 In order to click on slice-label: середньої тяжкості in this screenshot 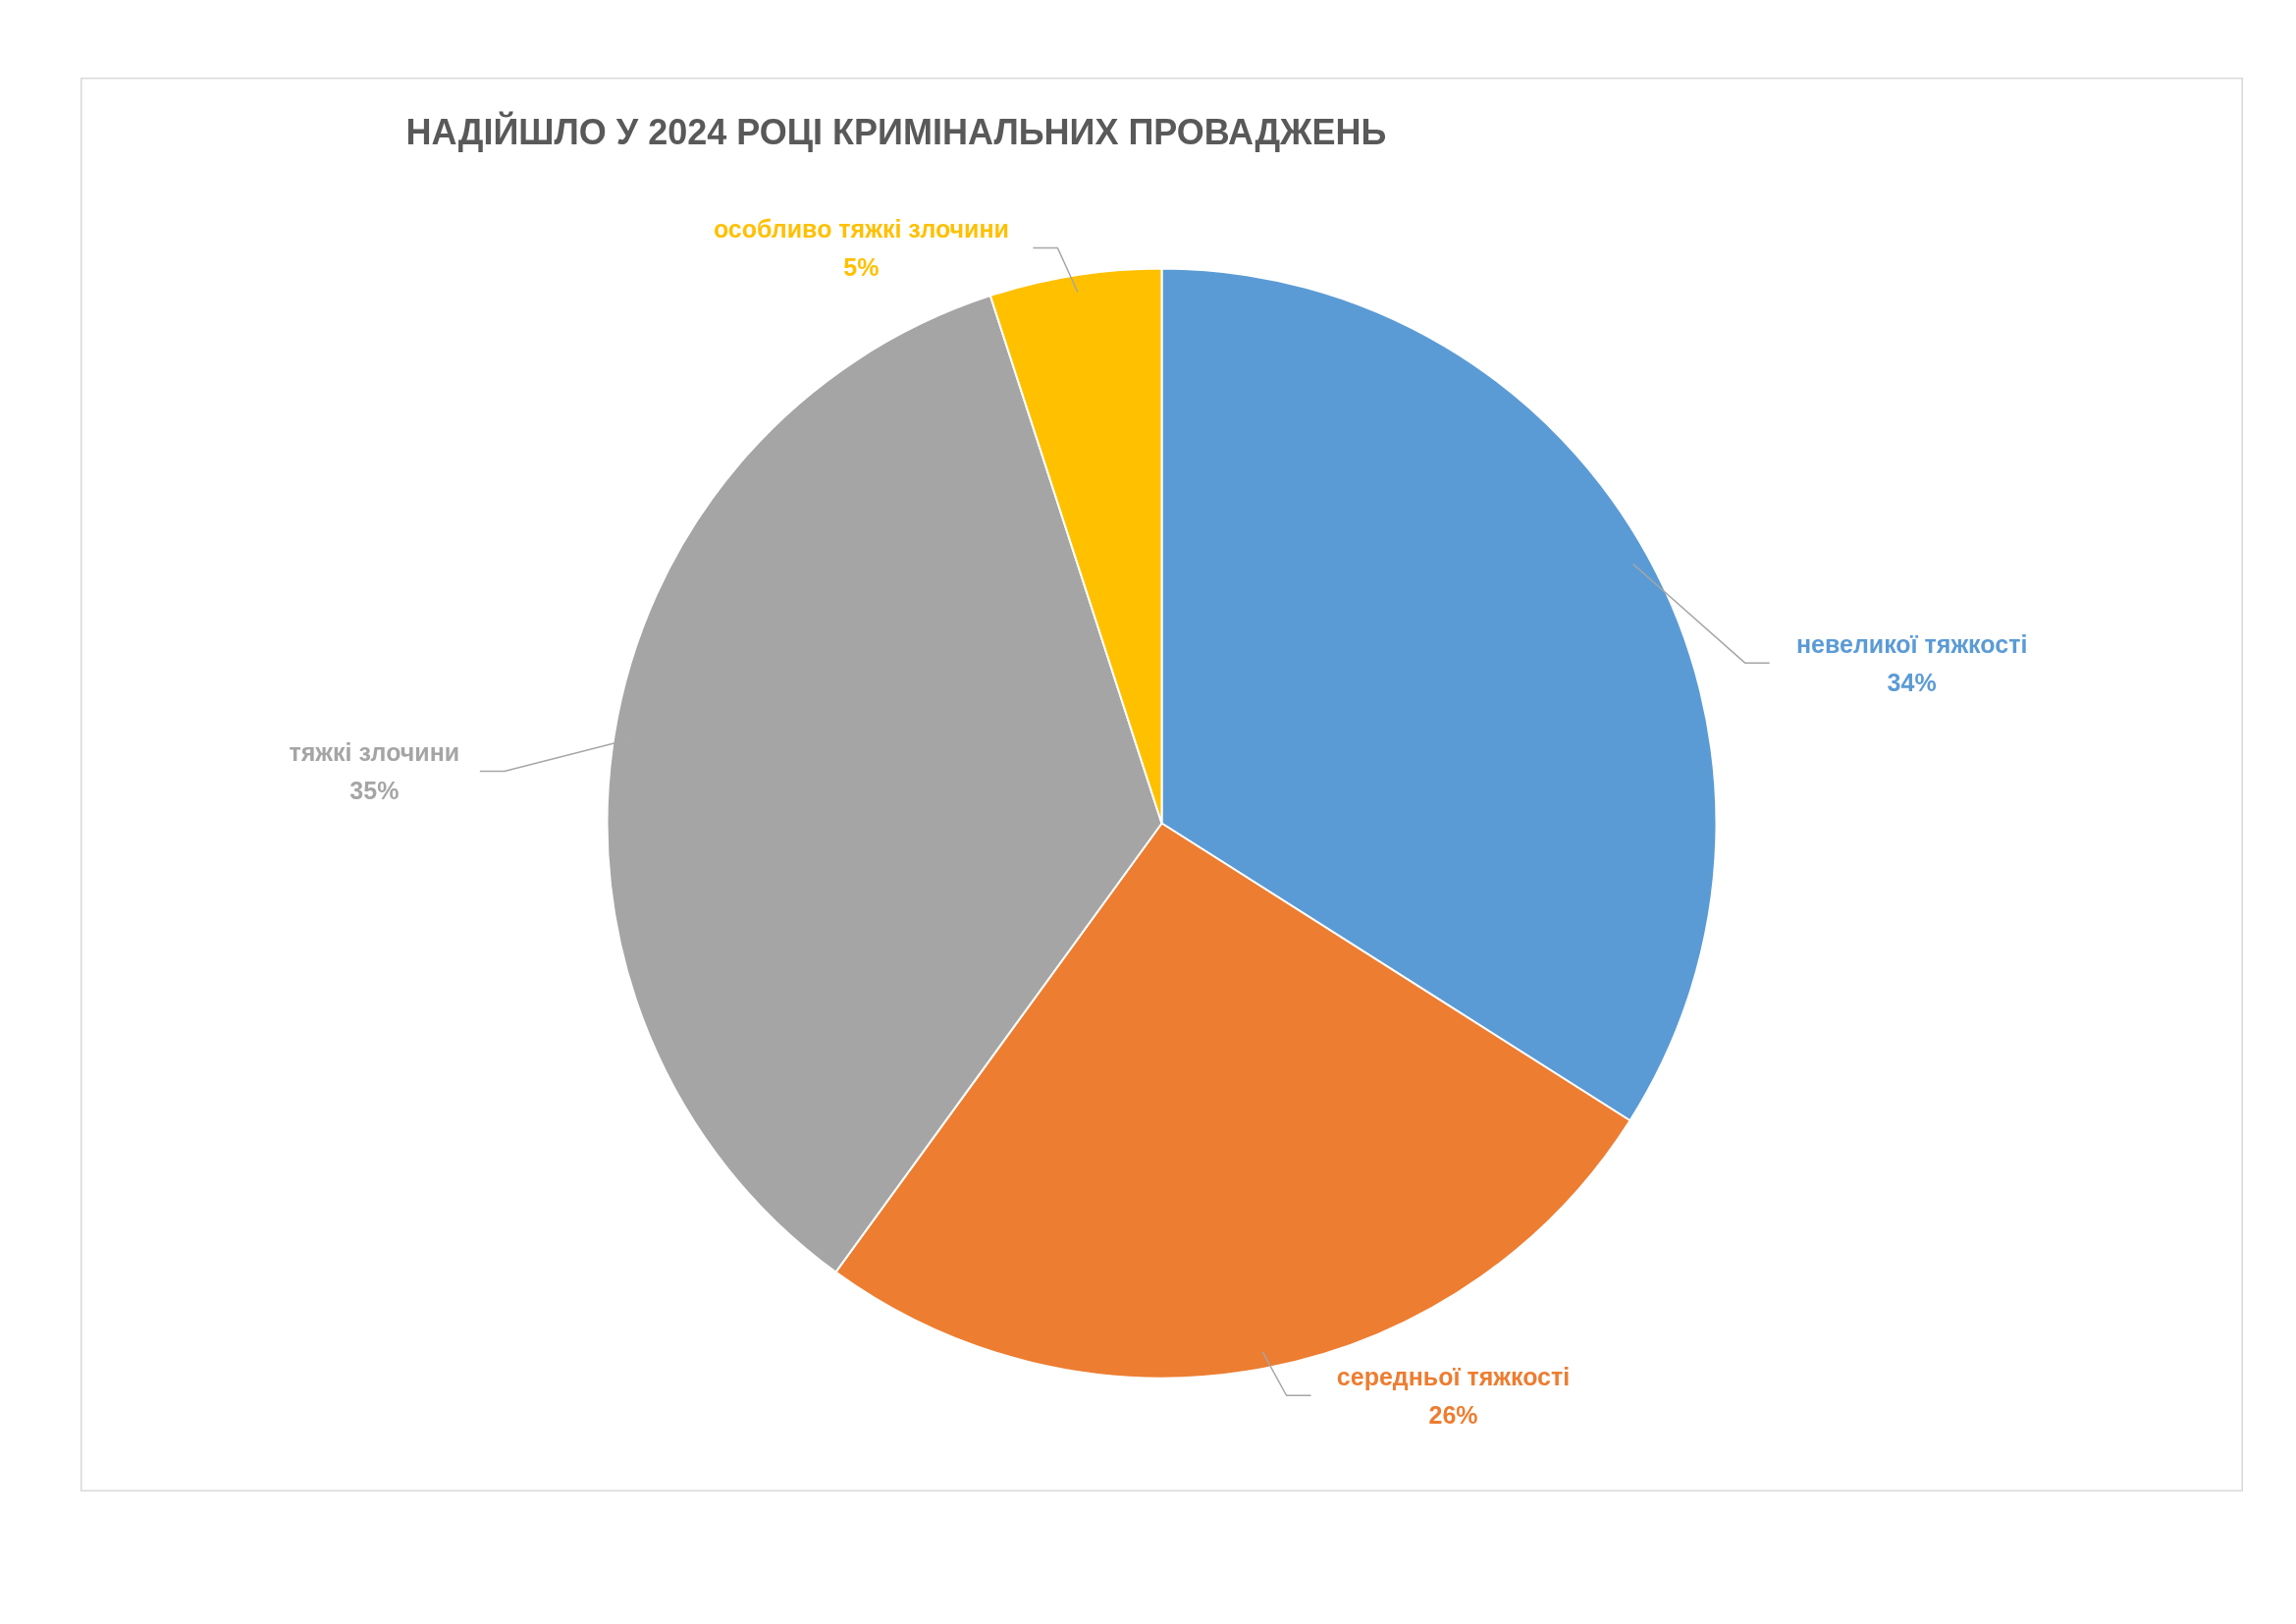, I will do `click(1453, 1376)`.